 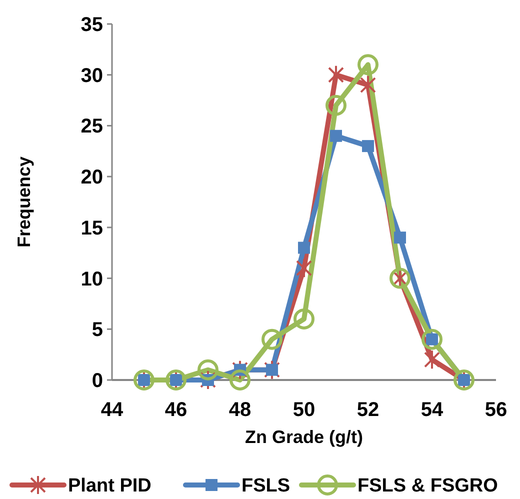 What do you see at coordinates (91, 228) in the screenshot?
I see `y-tick-label: 15` at bounding box center [91, 228].